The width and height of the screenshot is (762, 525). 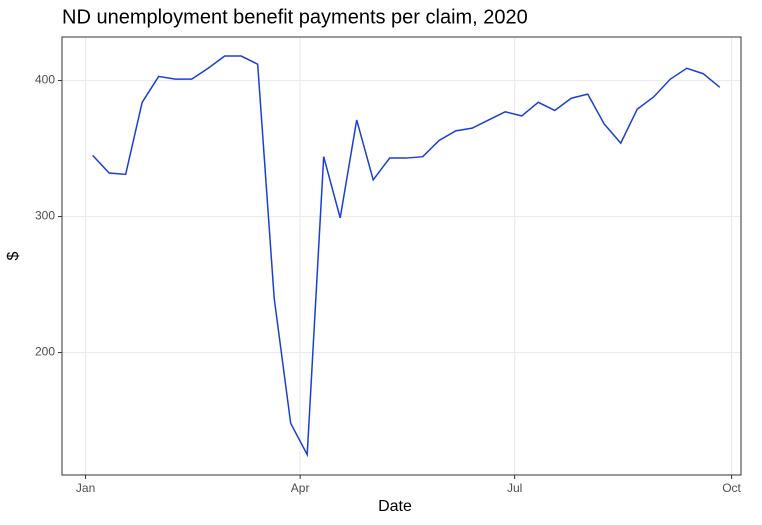 What do you see at coordinates (45, 80) in the screenshot?
I see `y-tick-label: 400` at bounding box center [45, 80].